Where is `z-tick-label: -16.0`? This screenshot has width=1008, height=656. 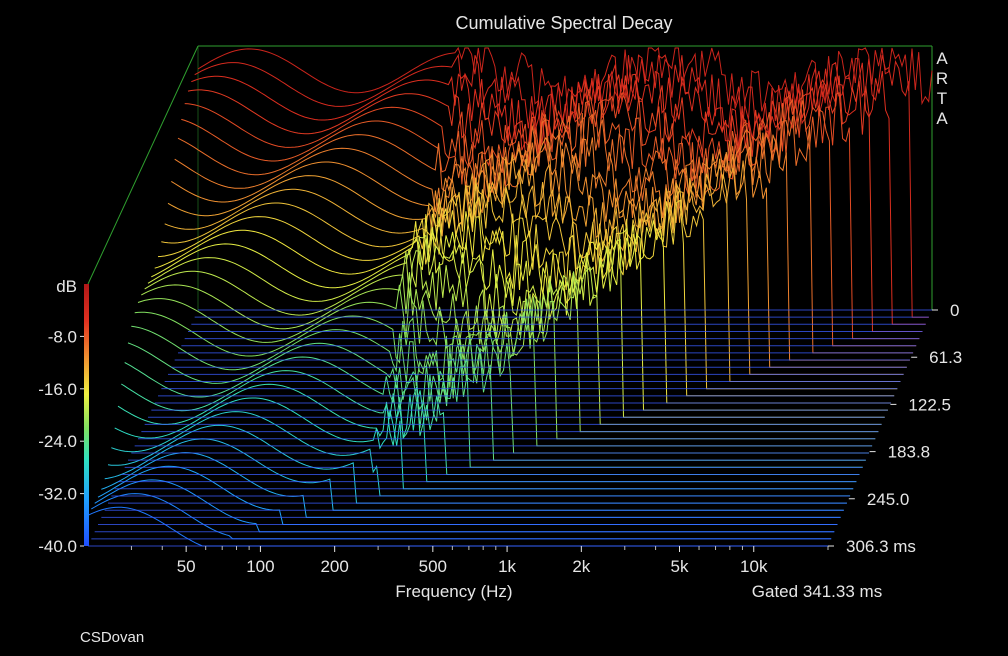
z-tick-label: -16.0 is located at coordinates (57, 389).